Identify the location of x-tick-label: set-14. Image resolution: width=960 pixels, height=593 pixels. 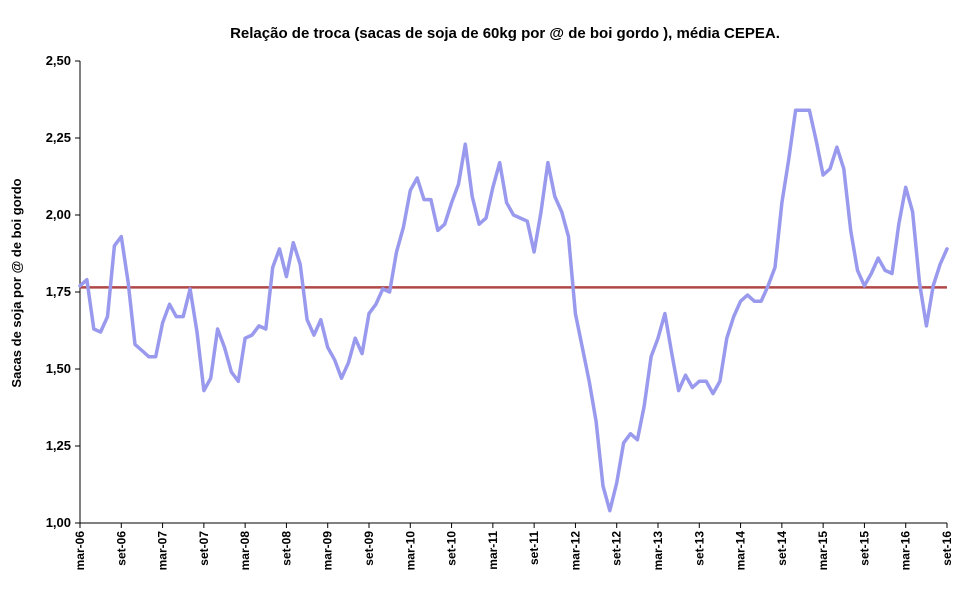
(782, 548).